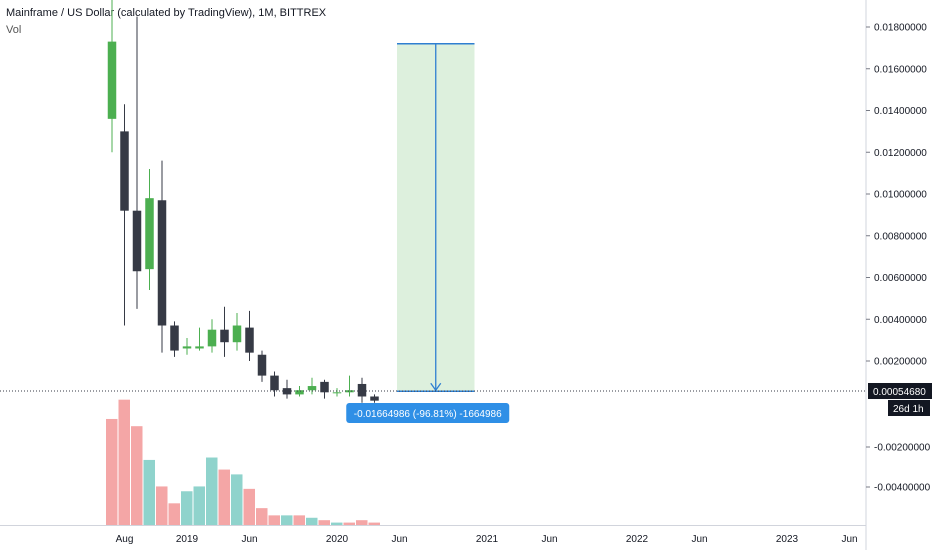  What do you see at coordinates (787, 539) in the screenshot?
I see `time-tick-label: 2023` at bounding box center [787, 539].